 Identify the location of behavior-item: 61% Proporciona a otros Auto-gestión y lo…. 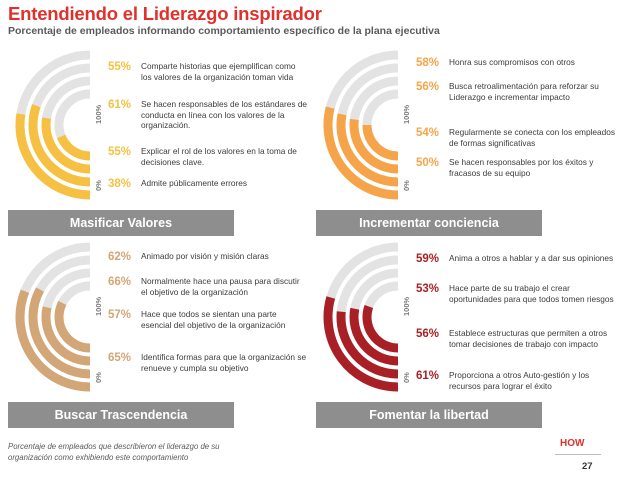
(511, 380).